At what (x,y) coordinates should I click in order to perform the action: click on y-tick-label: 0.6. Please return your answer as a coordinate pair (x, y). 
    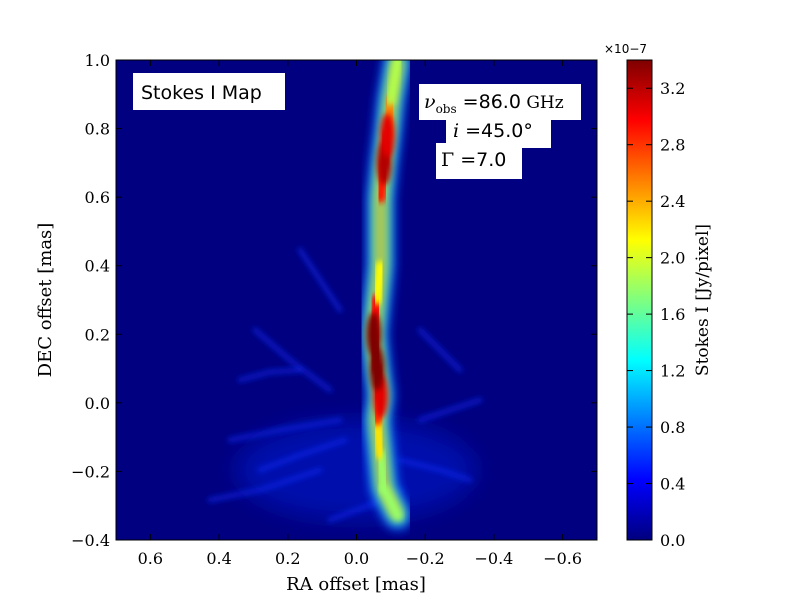
    Looking at the image, I should click on (97, 197).